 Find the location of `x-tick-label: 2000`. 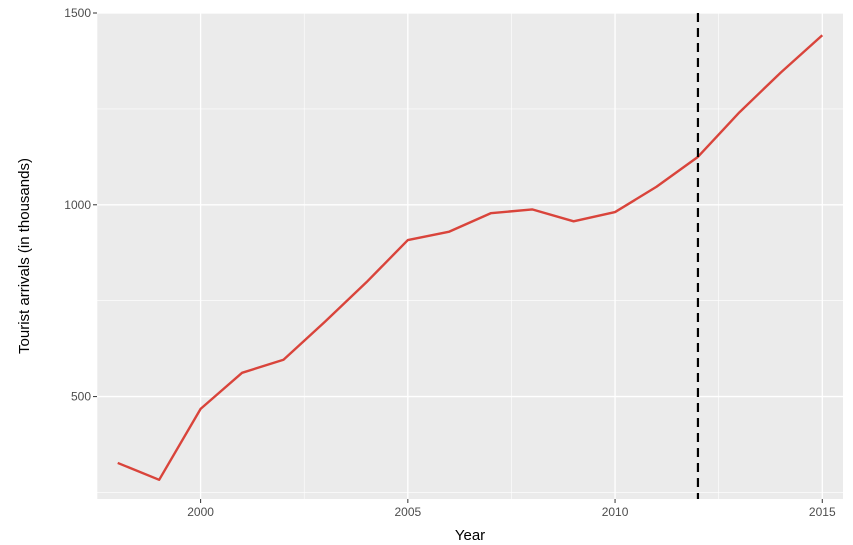

x-tick-label: 2000 is located at coordinates (200, 512).